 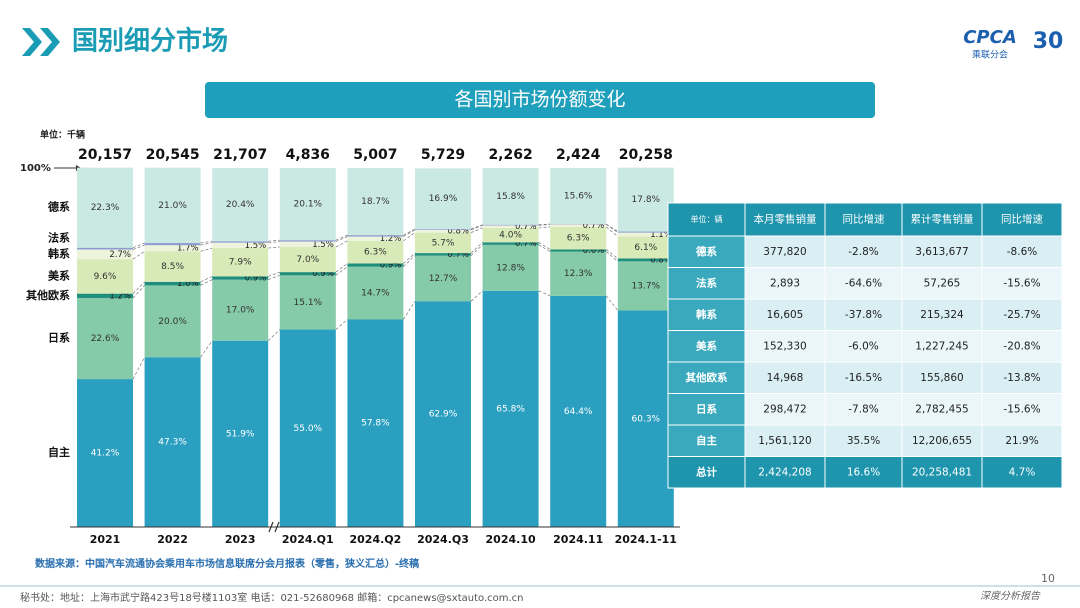 I want to click on x-tick-label: 2024.11, so click(x=578, y=539).